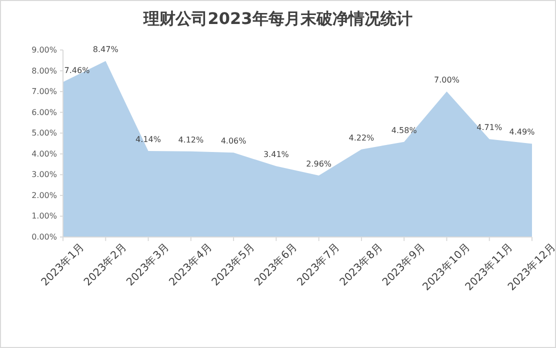 Image resolution: width=556 pixels, height=348 pixels. Describe the element at coordinates (277, 18) in the screenshot. I see `chart-title: 理财公司2023年每月末破净情况统计` at that location.